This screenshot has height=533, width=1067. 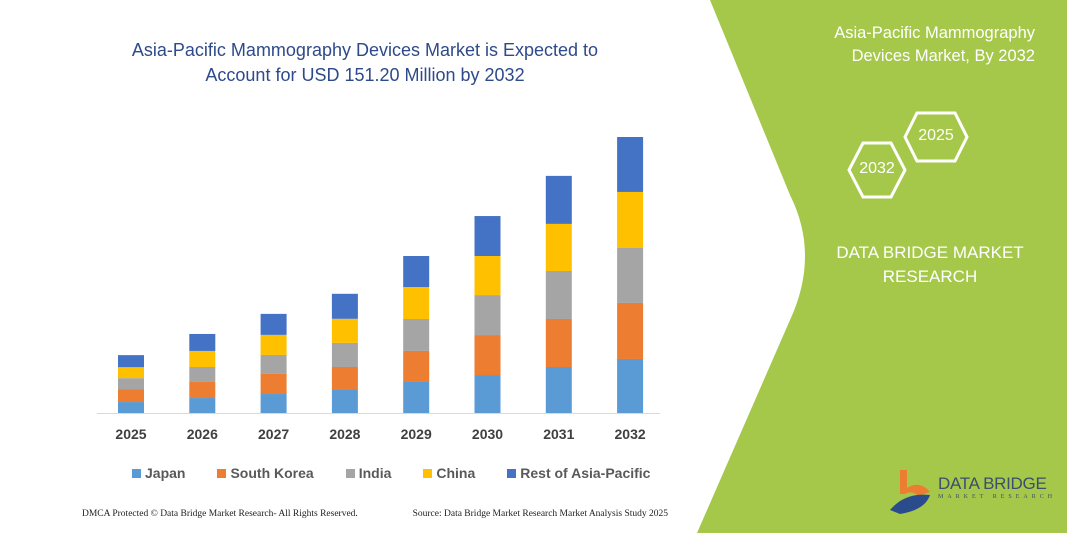 I want to click on bar-segment-rest-of-asia-pacific-2025, so click(x=131, y=361).